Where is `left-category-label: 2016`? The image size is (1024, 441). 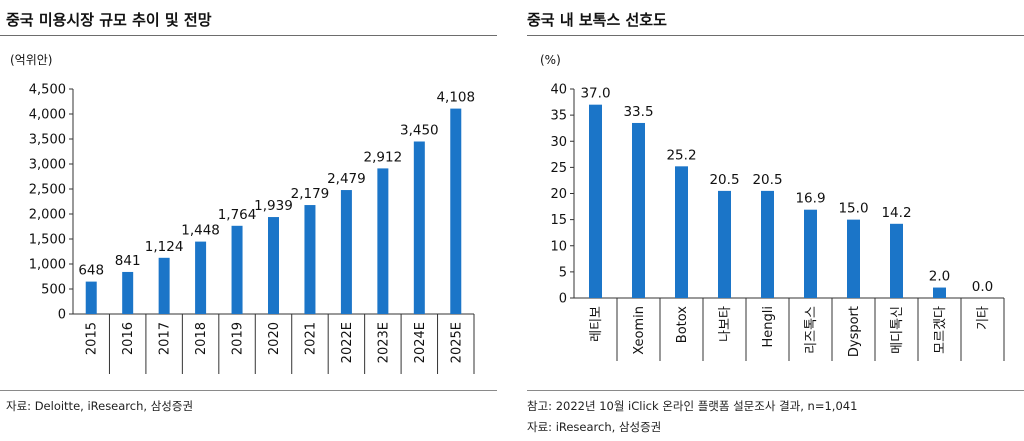 left-category-label: 2016 is located at coordinates (128, 338).